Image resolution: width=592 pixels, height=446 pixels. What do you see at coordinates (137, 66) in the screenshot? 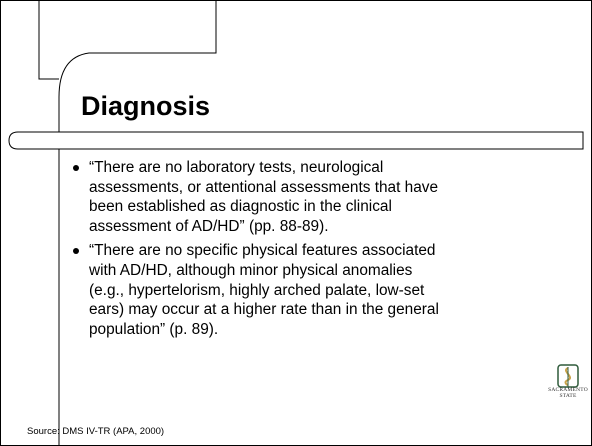
I see `frame-curve` at bounding box center [137, 66].